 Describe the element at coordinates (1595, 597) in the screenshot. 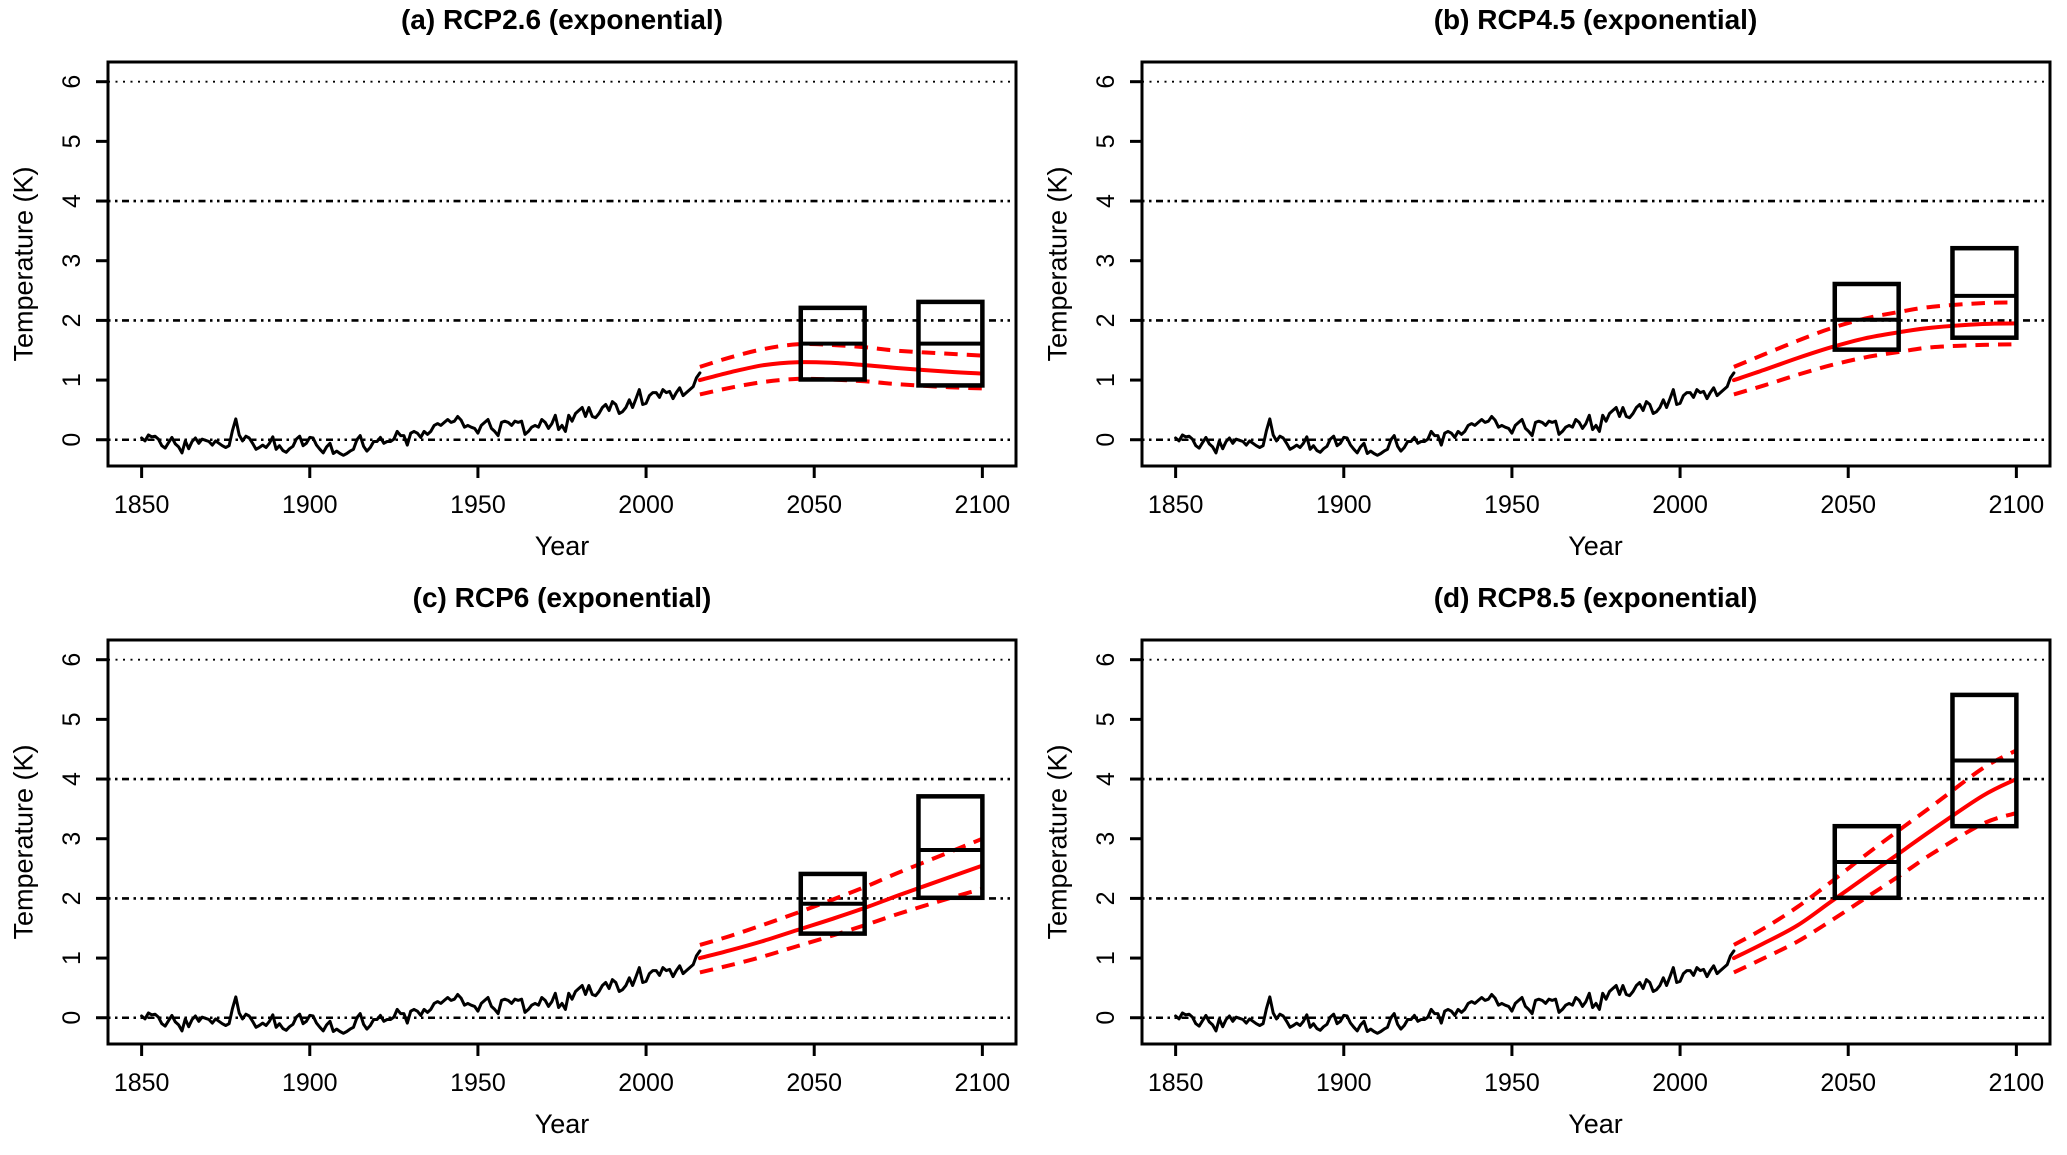

I see `panel-title: (d) RCP8.5 (exponential)` at that location.